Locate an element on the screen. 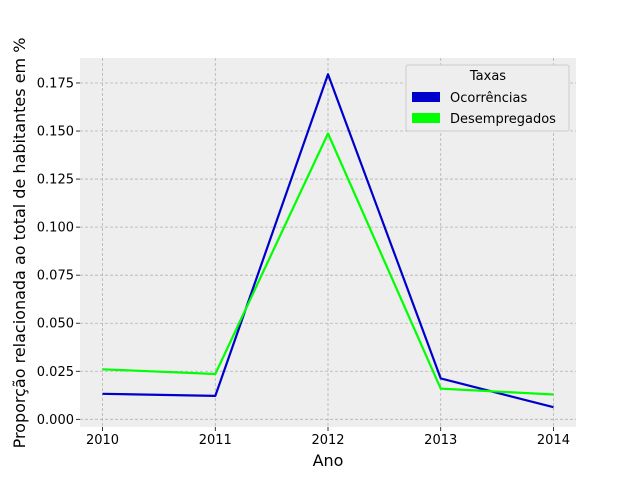  y-axis-ticks: 0.000 0.025 0.050 0.075 0.100 0.125 0.150 0.175 is located at coordinates (58, 252).